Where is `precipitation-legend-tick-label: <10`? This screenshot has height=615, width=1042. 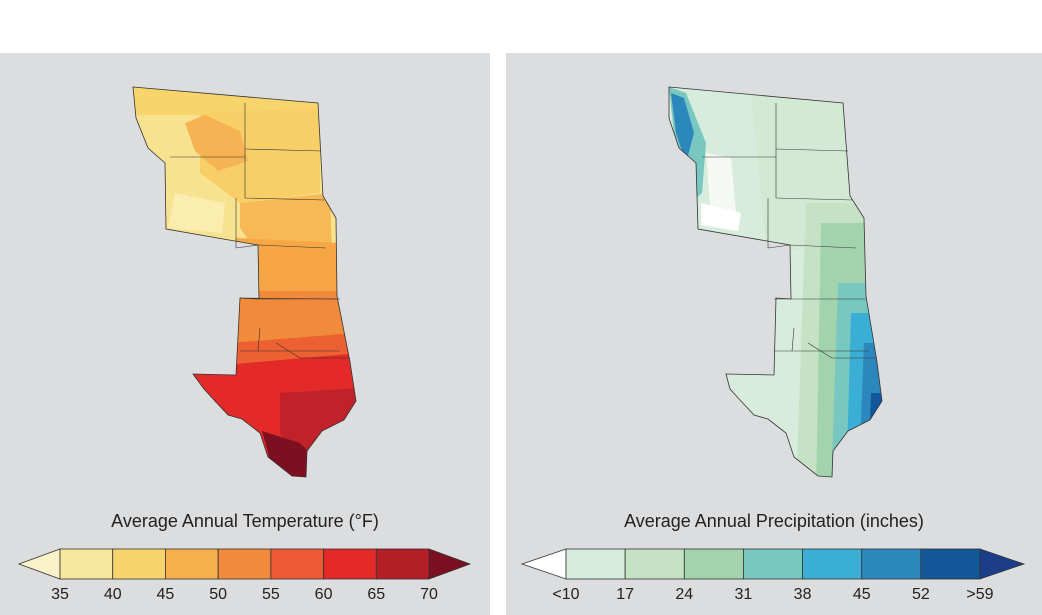
precipitation-legend-tick-label: <10 is located at coordinates (565, 594).